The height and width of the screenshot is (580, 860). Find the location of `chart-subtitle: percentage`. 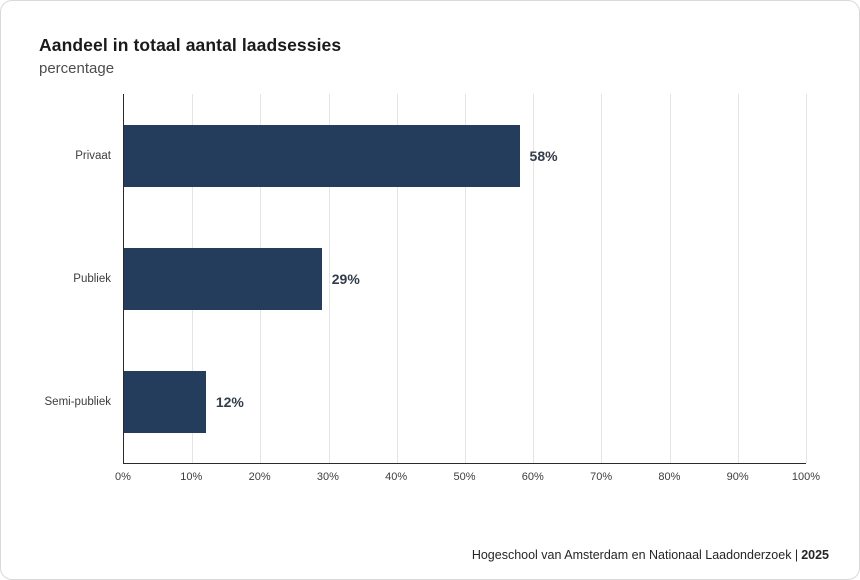

chart-subtitle: percentage is located at coordinates (77, 68).